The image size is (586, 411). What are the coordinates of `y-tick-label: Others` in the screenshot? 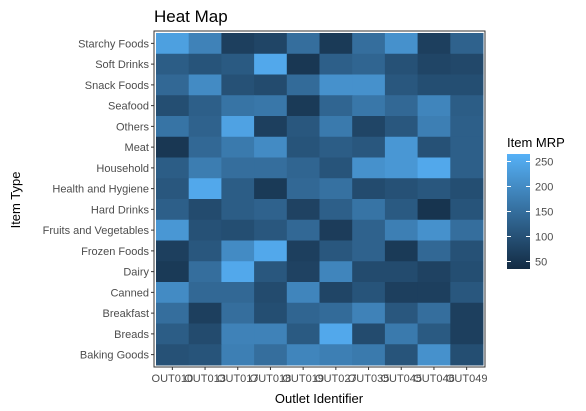 It's located at (133, 127).